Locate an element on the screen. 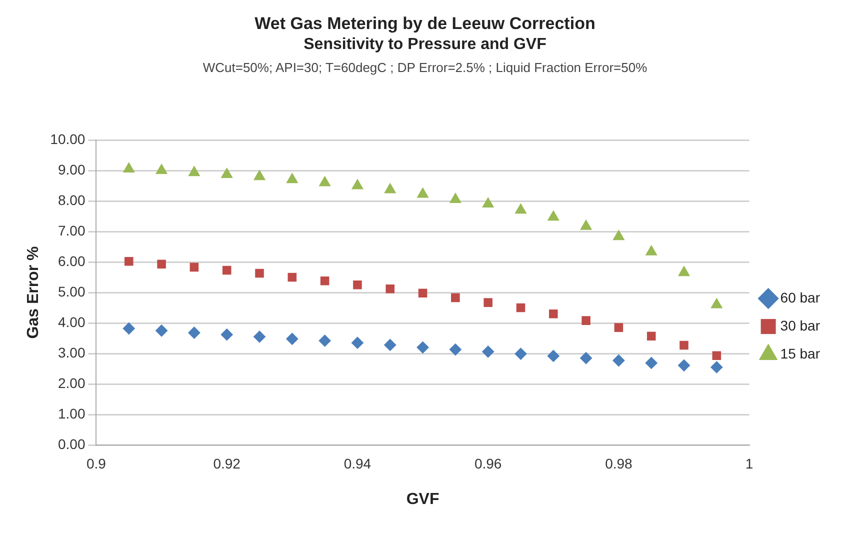 The image size is (850, 533). legend-label: 15 bar is located at coordinates (800, 353).